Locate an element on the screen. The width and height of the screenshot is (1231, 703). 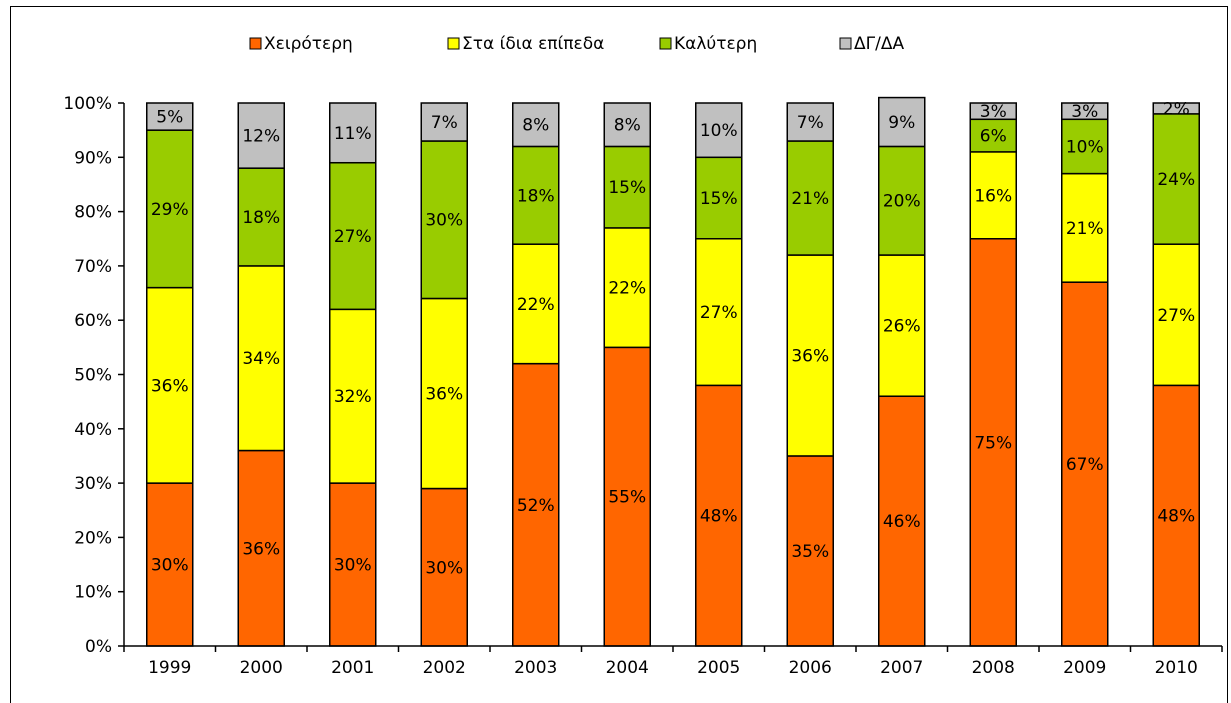
data-label: 67% is located at coordinates (1085, 465).